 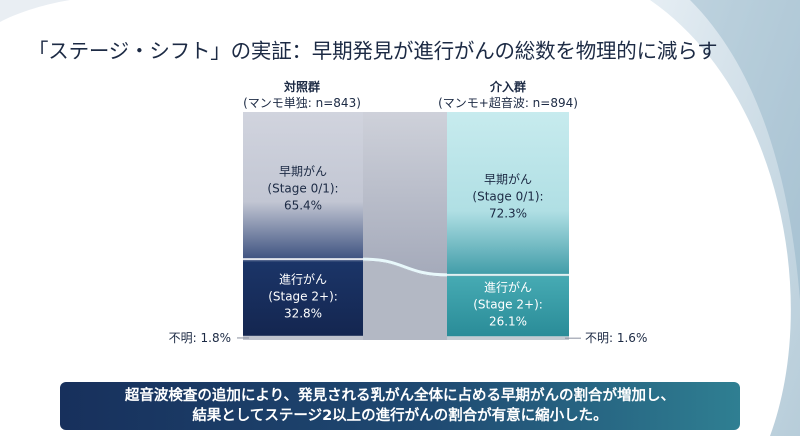 I want to click on intervention-group-subtitle: (マンモ+超音波: n=894), so click(x=508, y=102).